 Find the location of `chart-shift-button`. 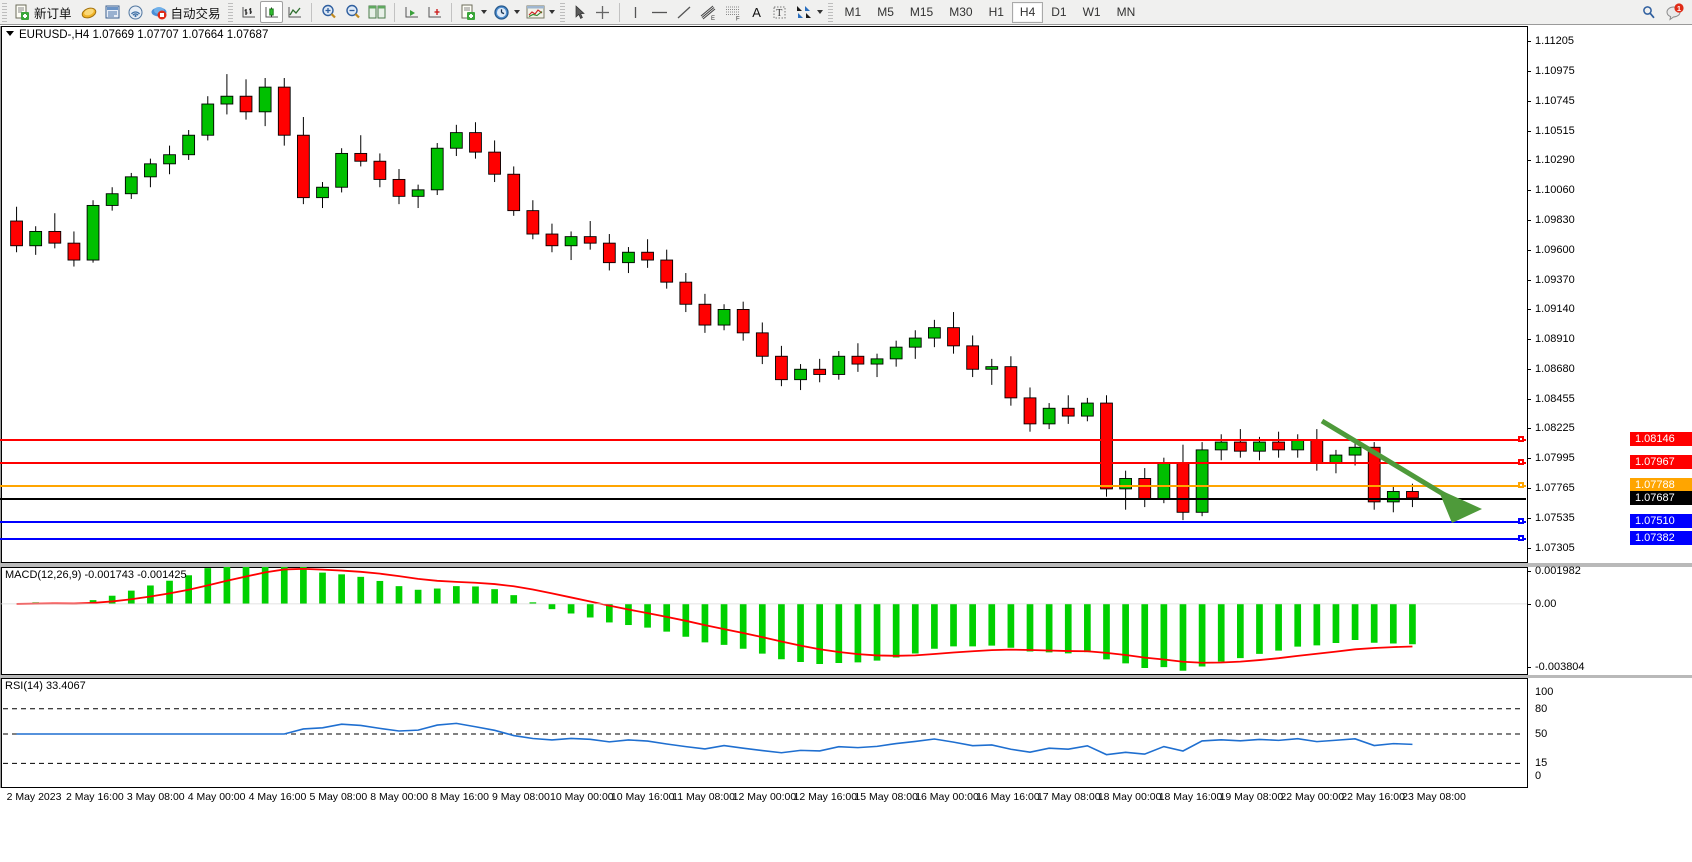

chart-shift-button is located at coordinates (434, 12).